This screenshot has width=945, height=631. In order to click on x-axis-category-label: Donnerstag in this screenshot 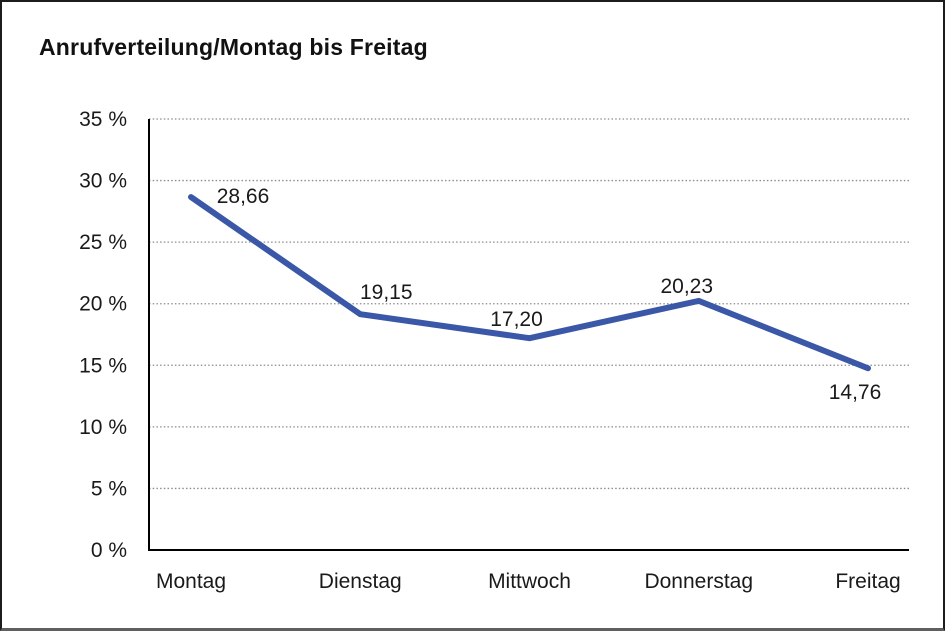, I will do `click(698, 581)`.